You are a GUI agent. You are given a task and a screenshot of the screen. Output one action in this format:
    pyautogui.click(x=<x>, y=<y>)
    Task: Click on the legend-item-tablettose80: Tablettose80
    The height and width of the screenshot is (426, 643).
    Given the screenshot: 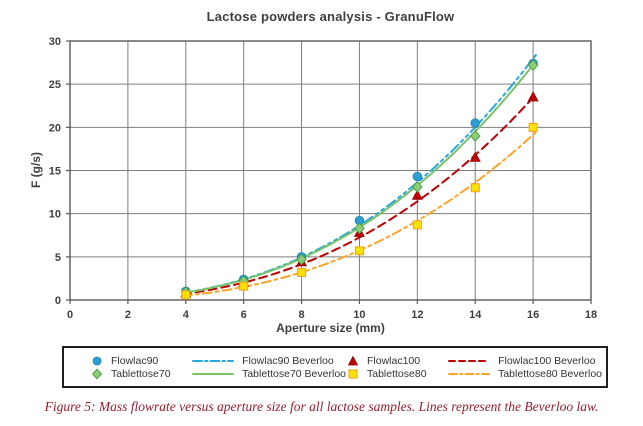 What is the action you would take?
    pyautogui.click(x=396, y=374)
    